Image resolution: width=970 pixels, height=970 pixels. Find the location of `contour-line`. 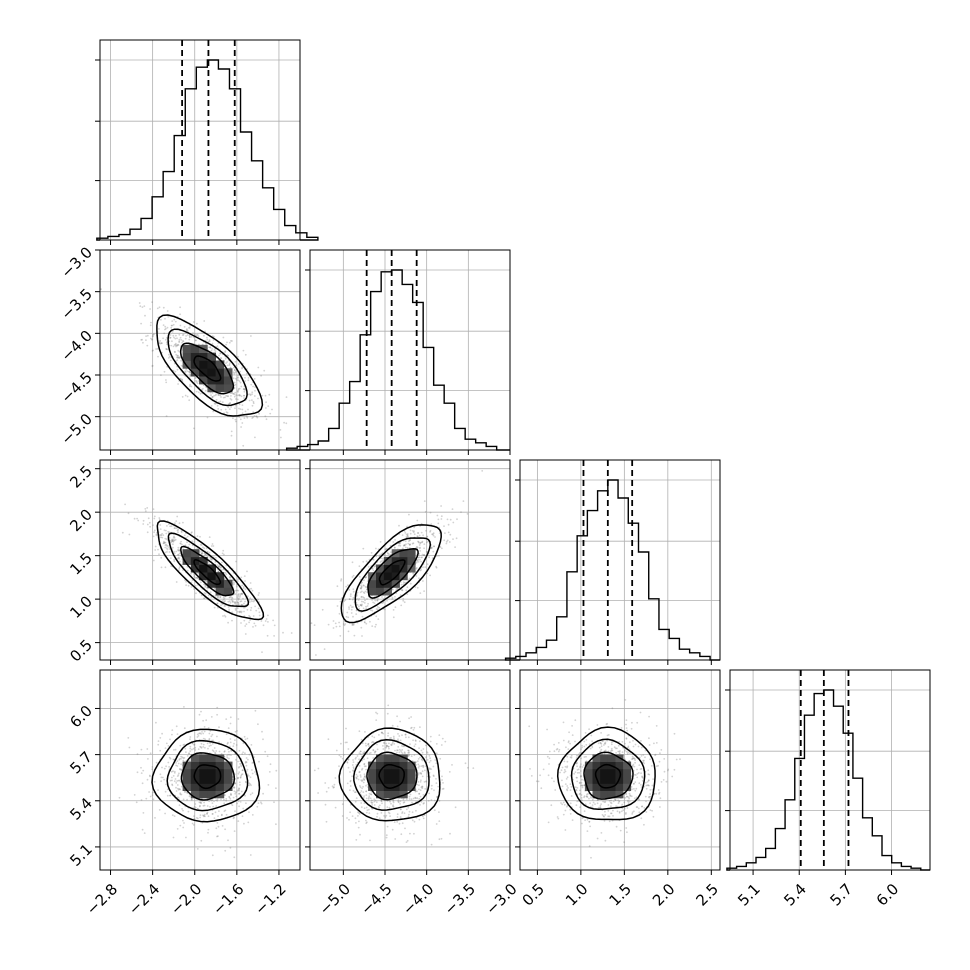

contour-line is located at coordinates (207, 367).